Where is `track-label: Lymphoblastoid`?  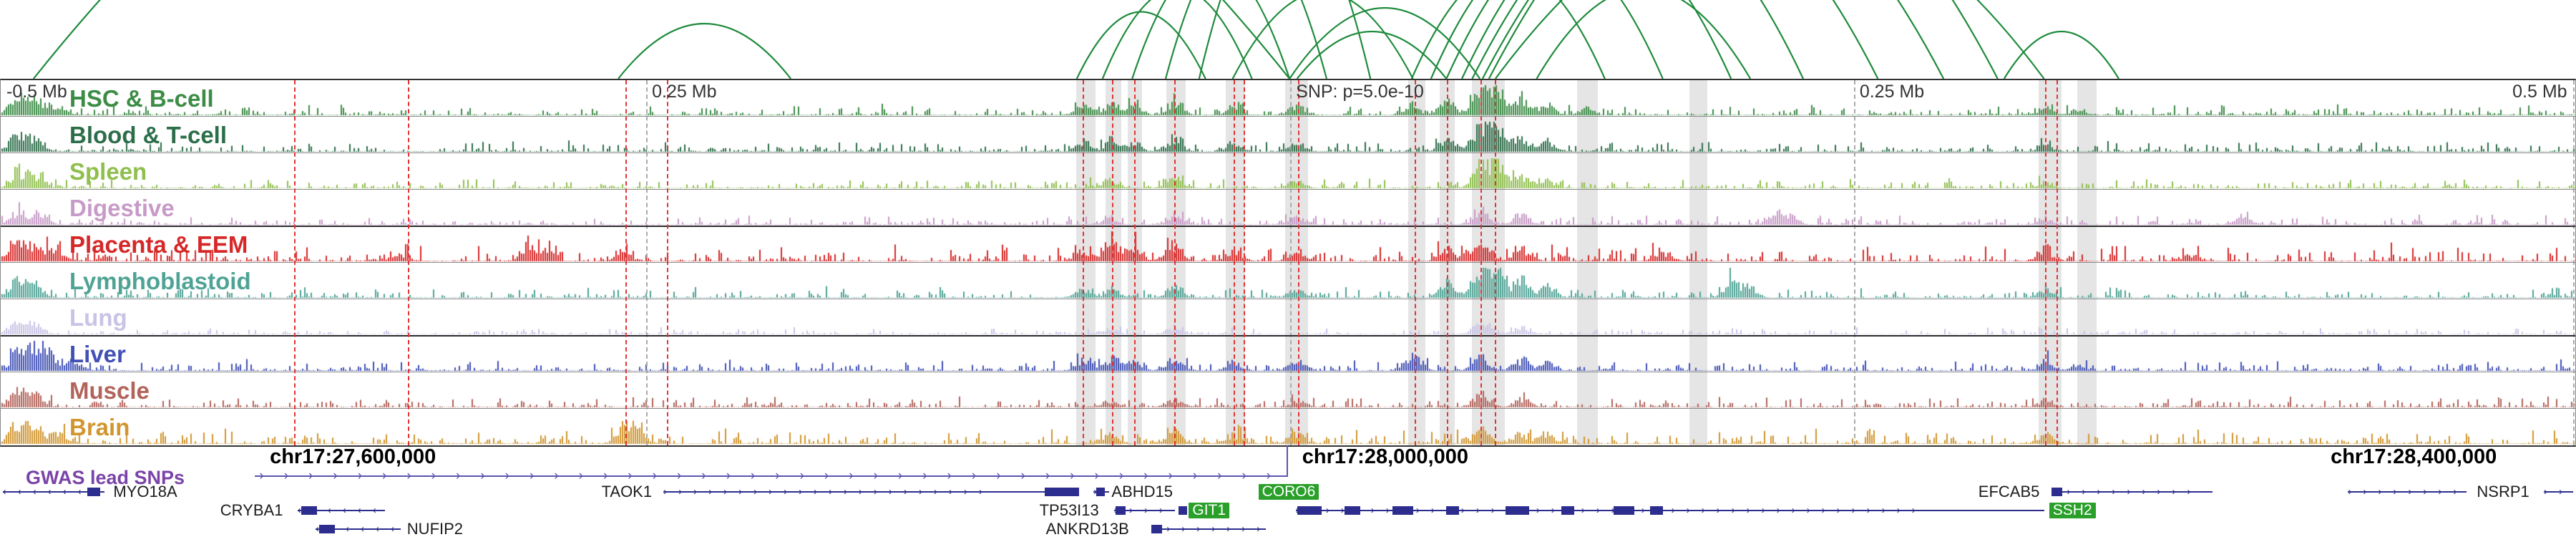 track-label: Lymphoblastoid is located at coordinates (160, 281).